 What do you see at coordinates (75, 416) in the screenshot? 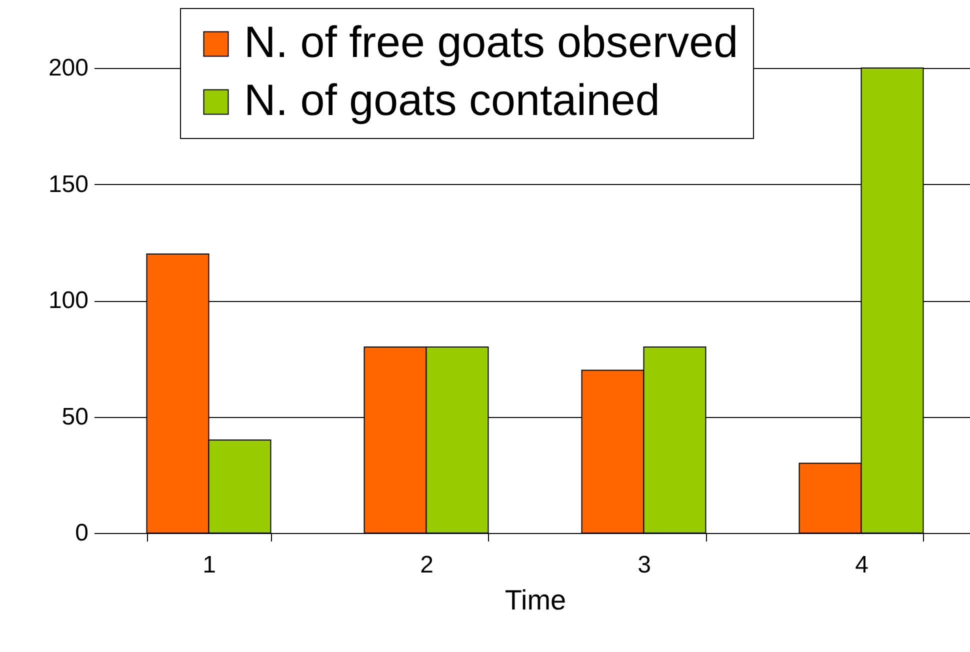
I see `y-tick-label: 50` at bounding box center [75, 416].